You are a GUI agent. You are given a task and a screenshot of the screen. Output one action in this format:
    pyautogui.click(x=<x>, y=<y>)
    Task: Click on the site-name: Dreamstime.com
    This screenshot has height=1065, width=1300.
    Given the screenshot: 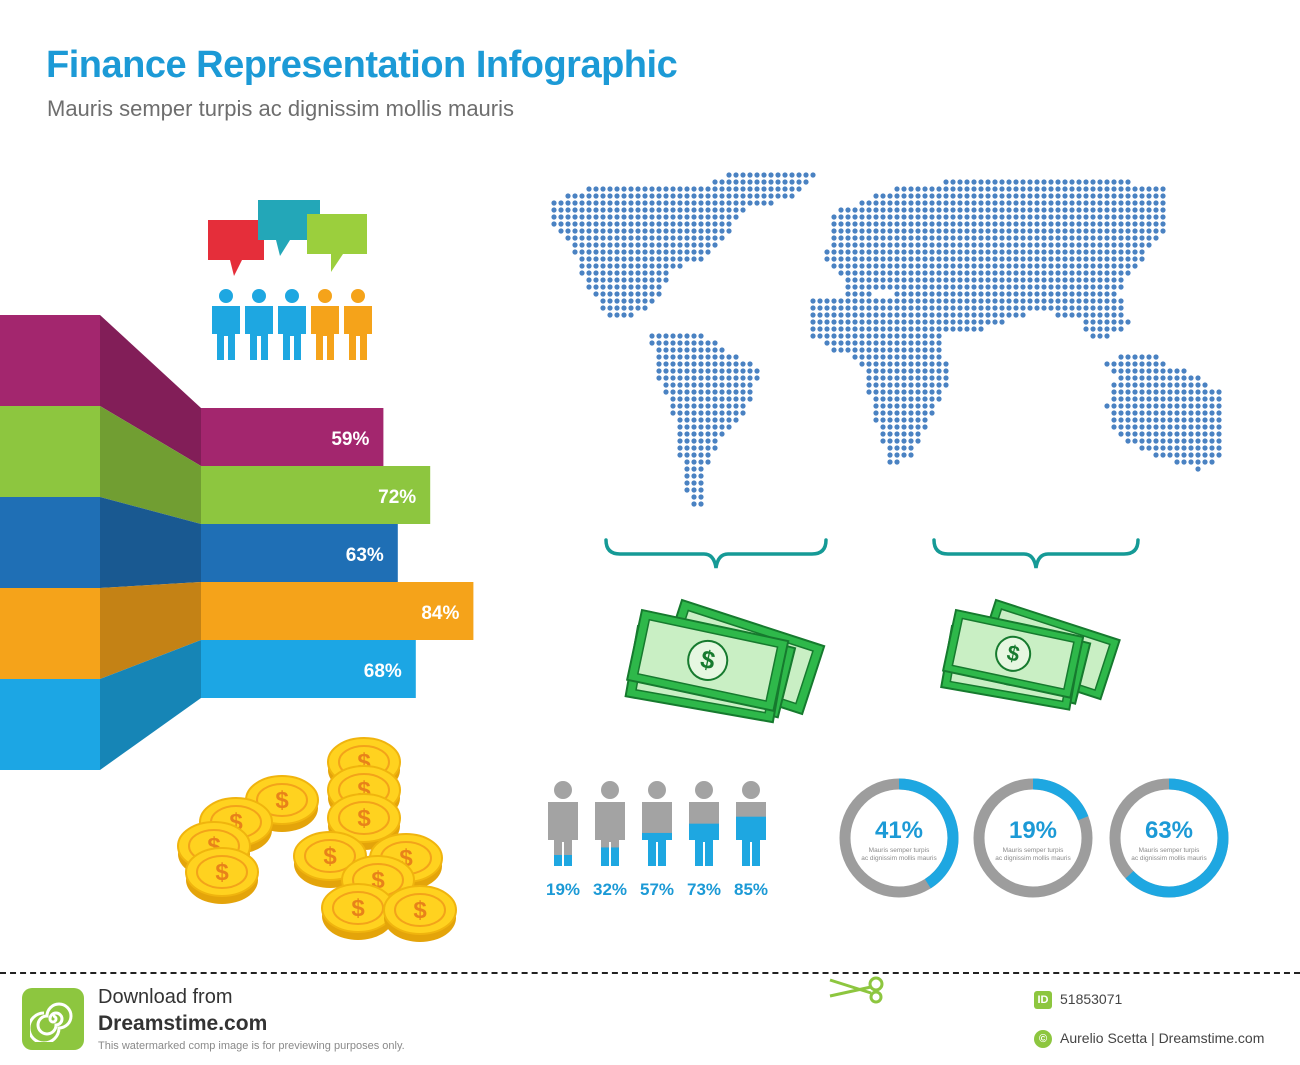 What is the action you would take?
    pyautogui.click(x=183, y=1023)
    